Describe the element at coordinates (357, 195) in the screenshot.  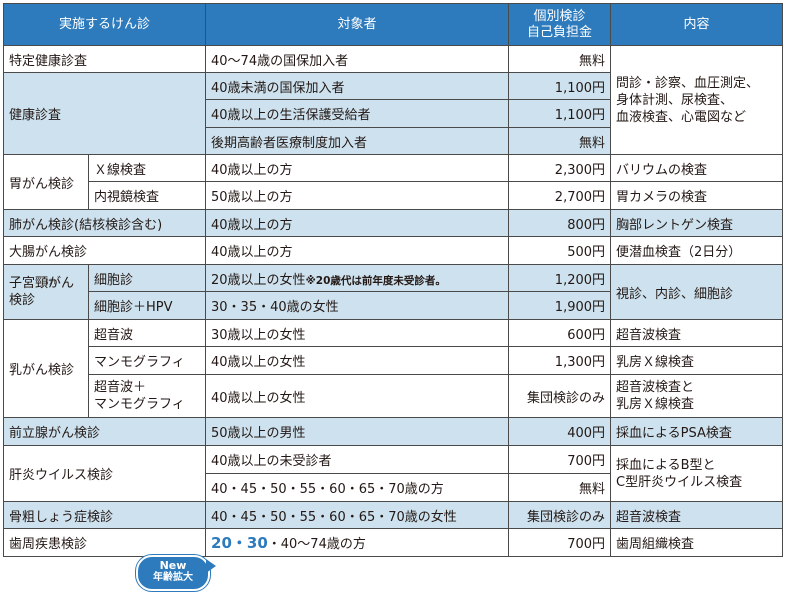
I see `target-cell: 50歳以上の方` at that location.